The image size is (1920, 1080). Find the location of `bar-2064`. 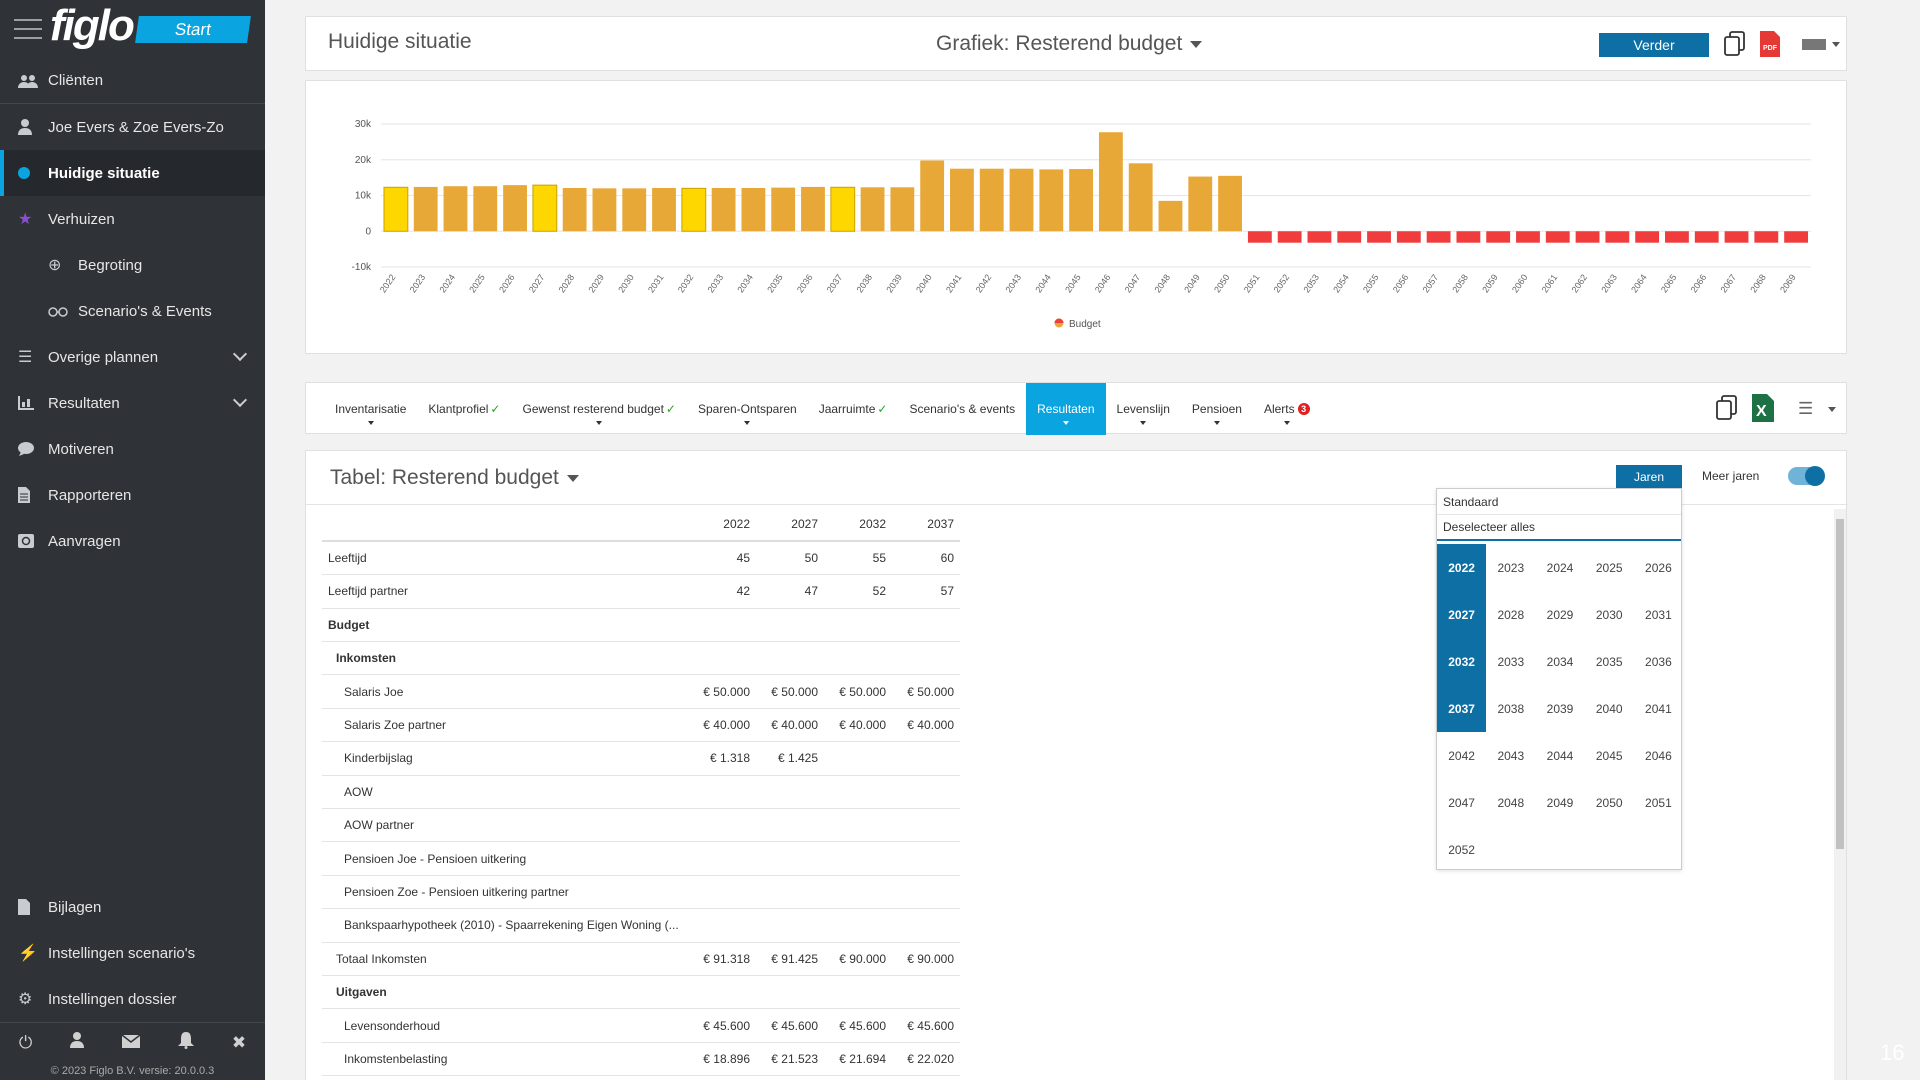

bar-2064 is located at coordinates (1647, 237).